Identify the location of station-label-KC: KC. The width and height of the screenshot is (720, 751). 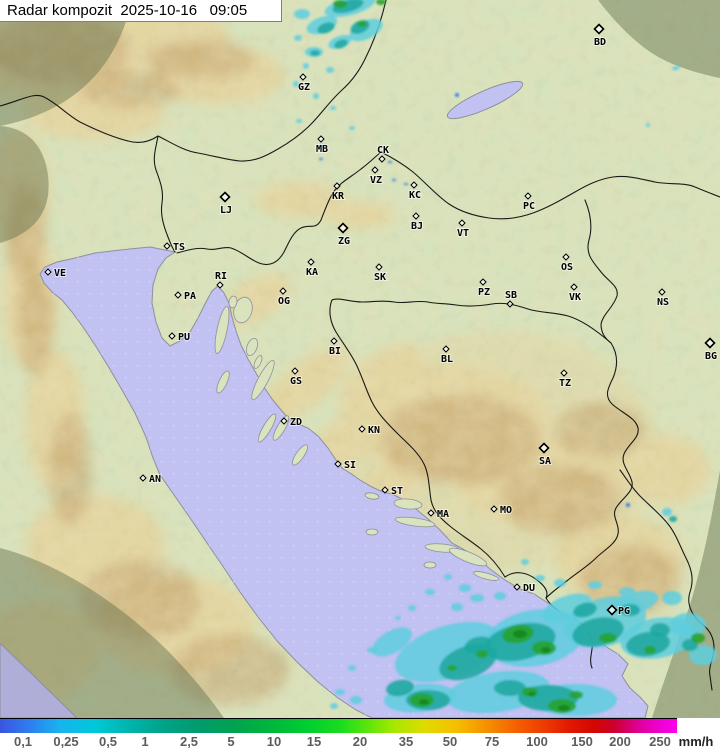
(415, 195).